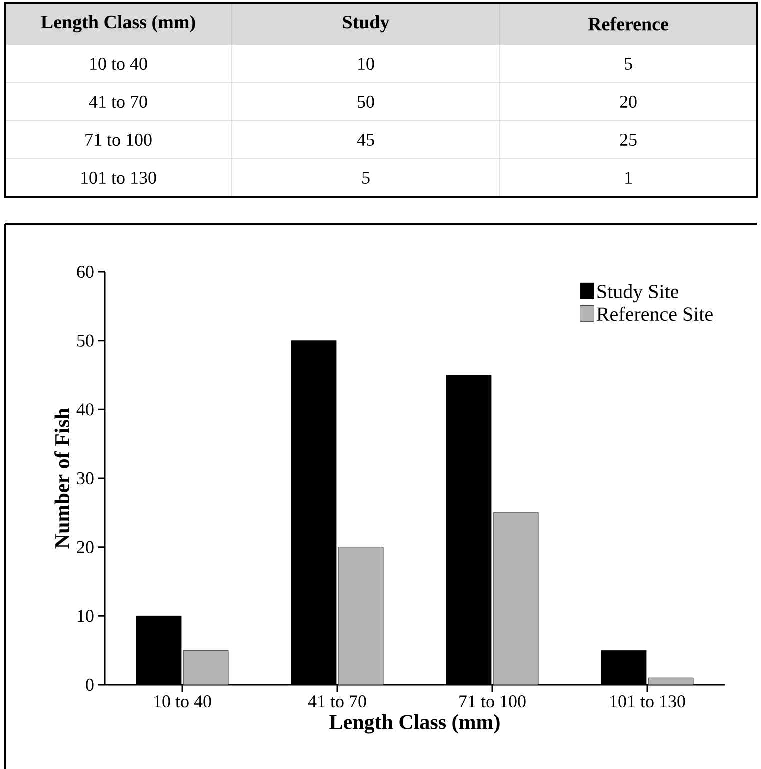 This screenshot has width=761, height=769. What do you see at coordinates (366, 64) in the screenshot?
I see `data-label: 10` at bounding box center [366, 64].